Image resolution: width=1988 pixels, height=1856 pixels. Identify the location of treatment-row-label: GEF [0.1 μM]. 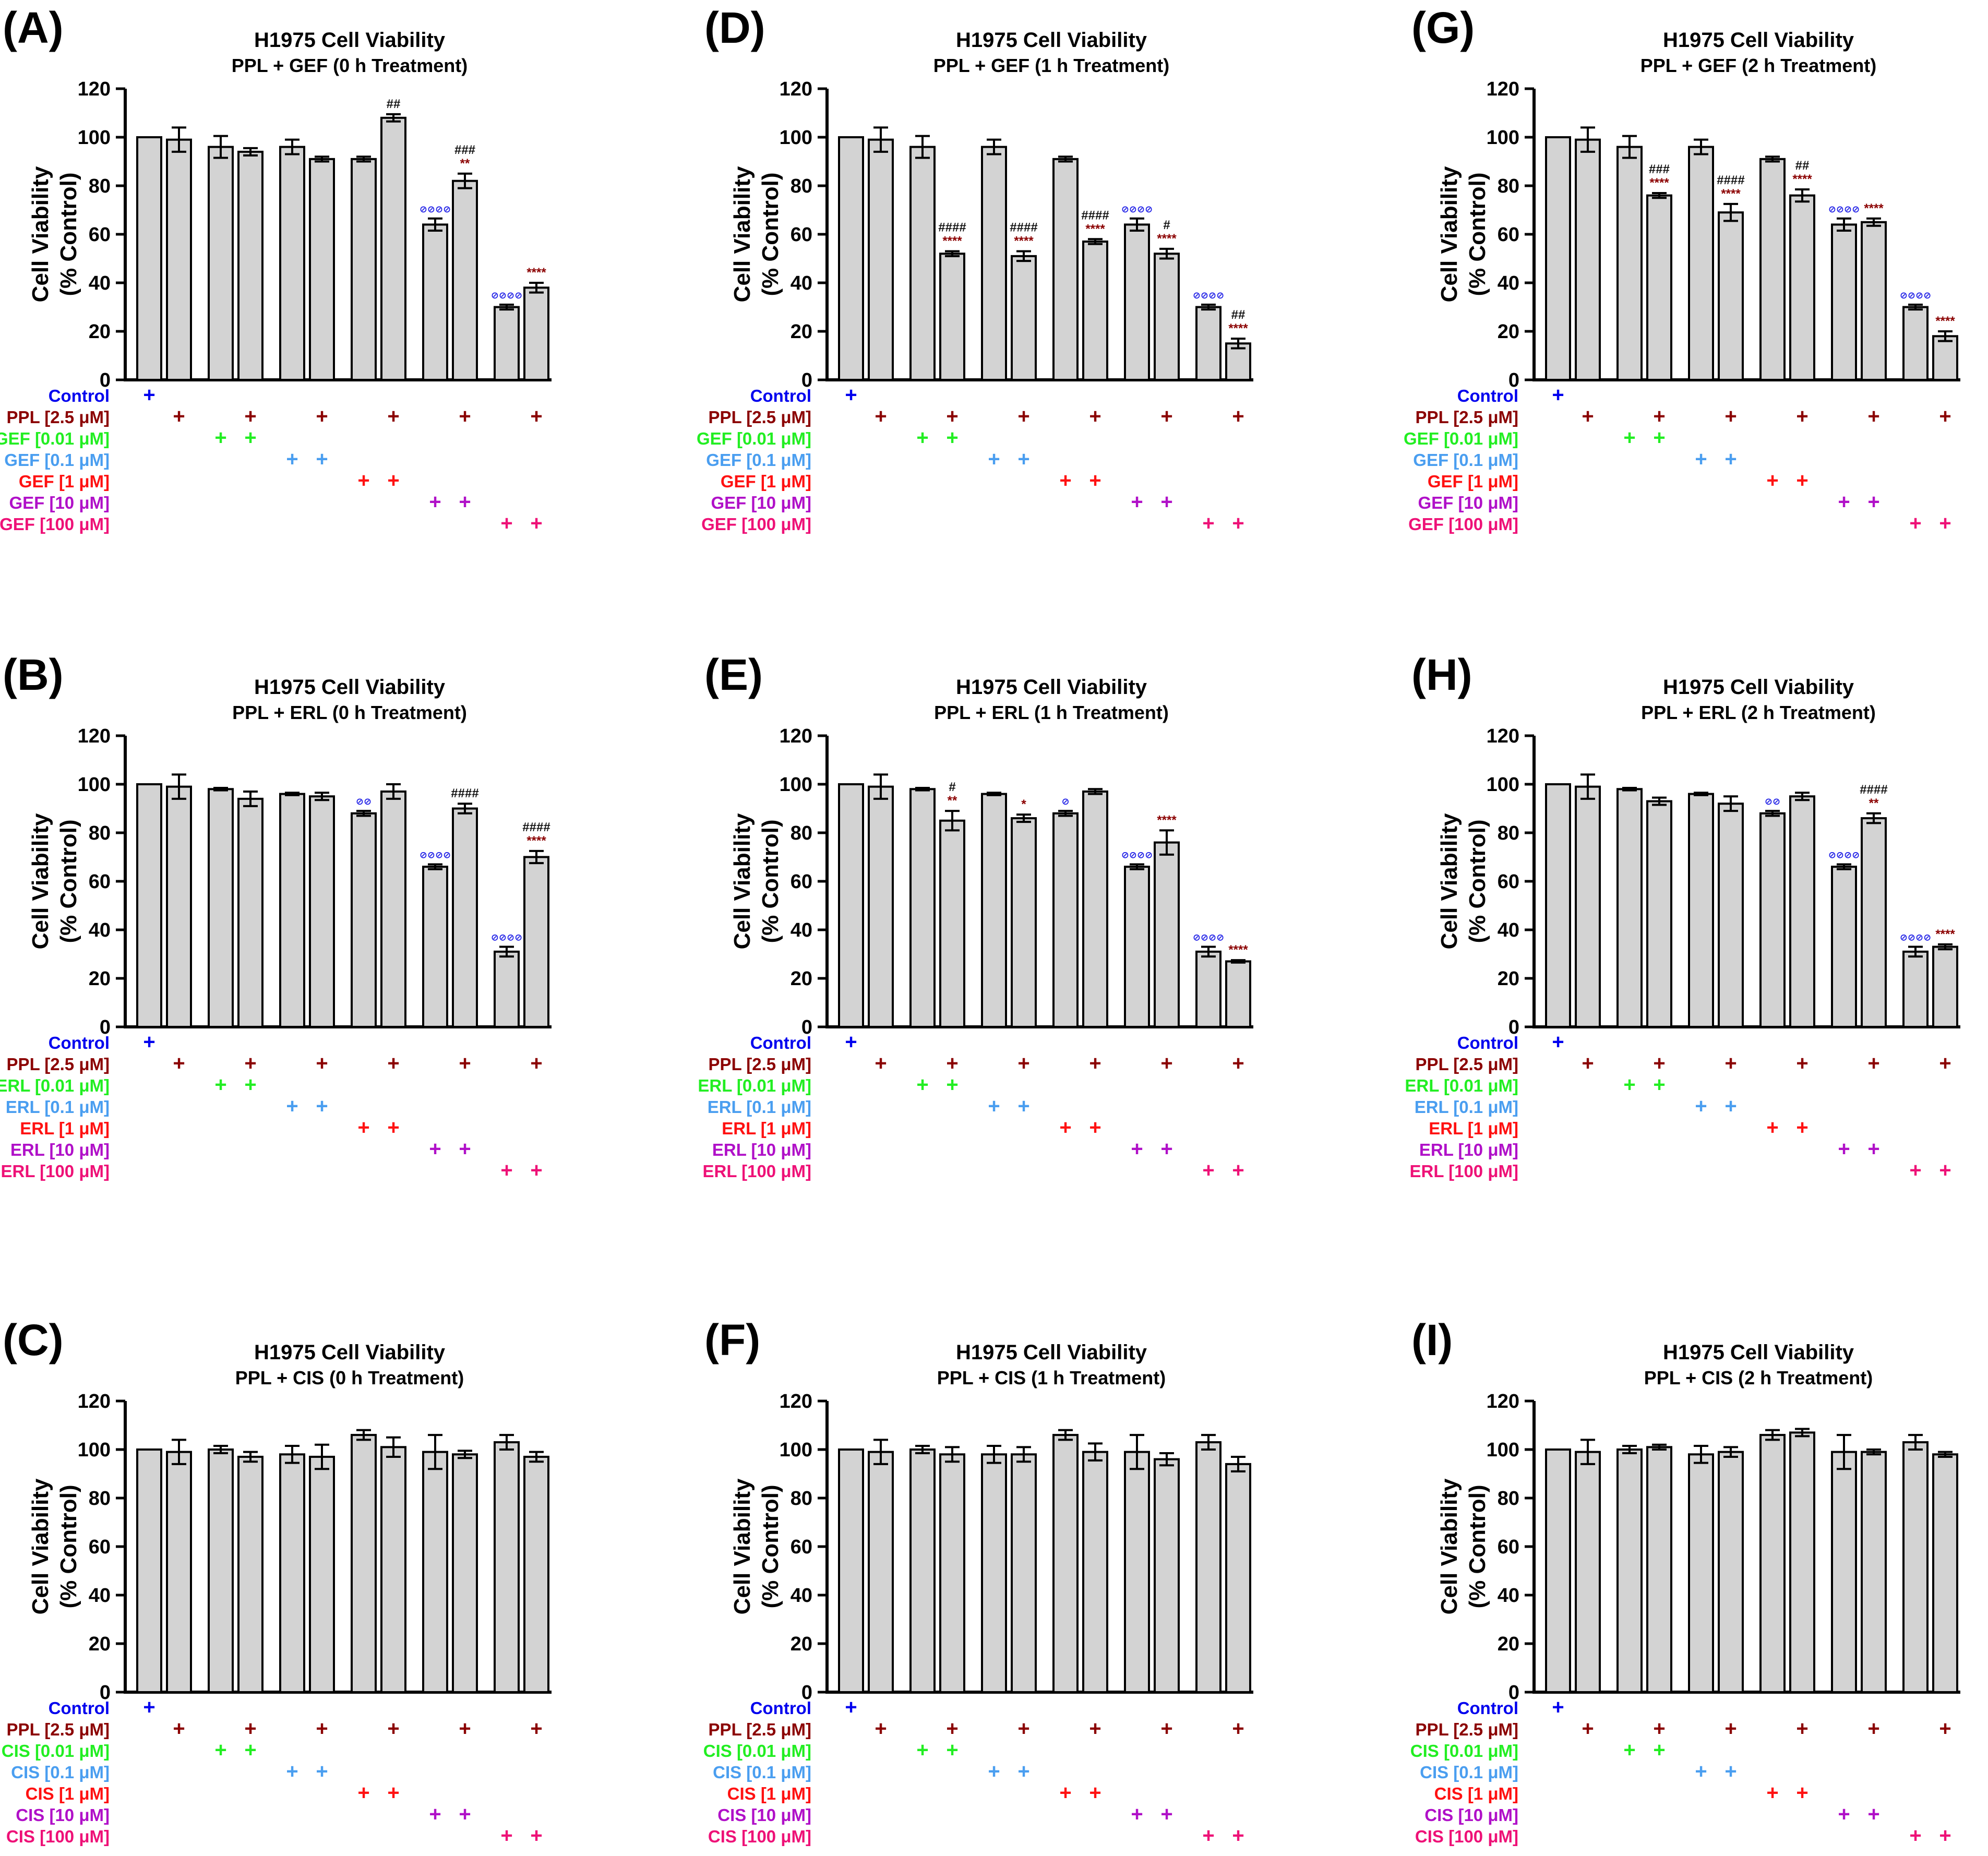
(758, 460).